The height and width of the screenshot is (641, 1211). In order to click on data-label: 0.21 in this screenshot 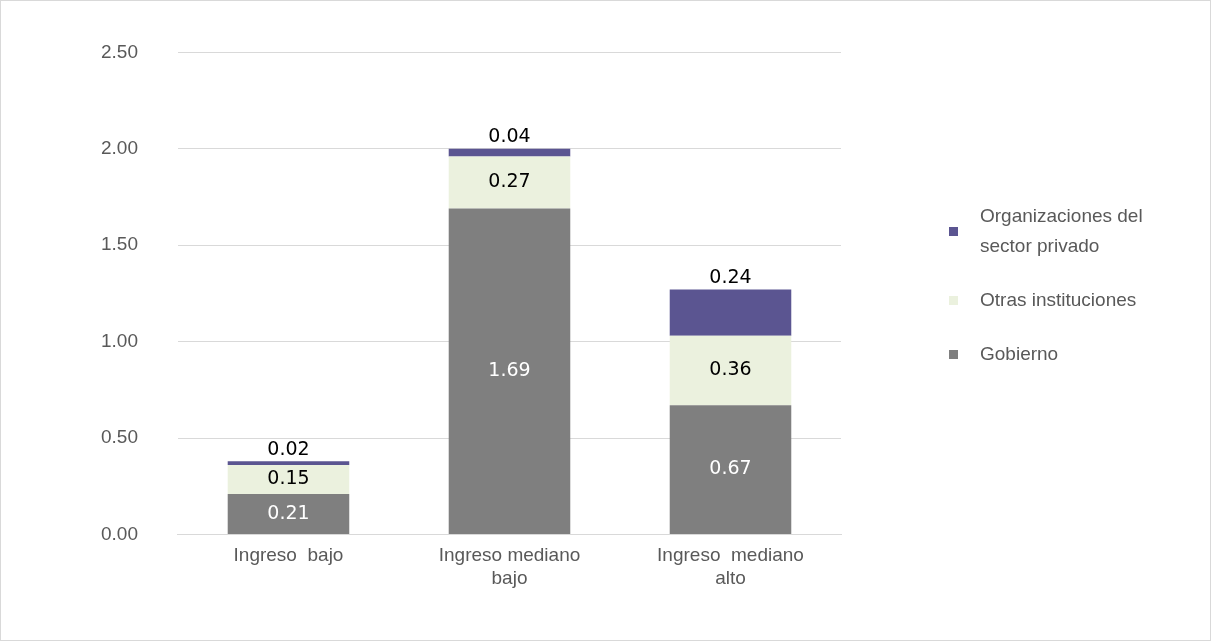, I will do `click(288, 511)`.